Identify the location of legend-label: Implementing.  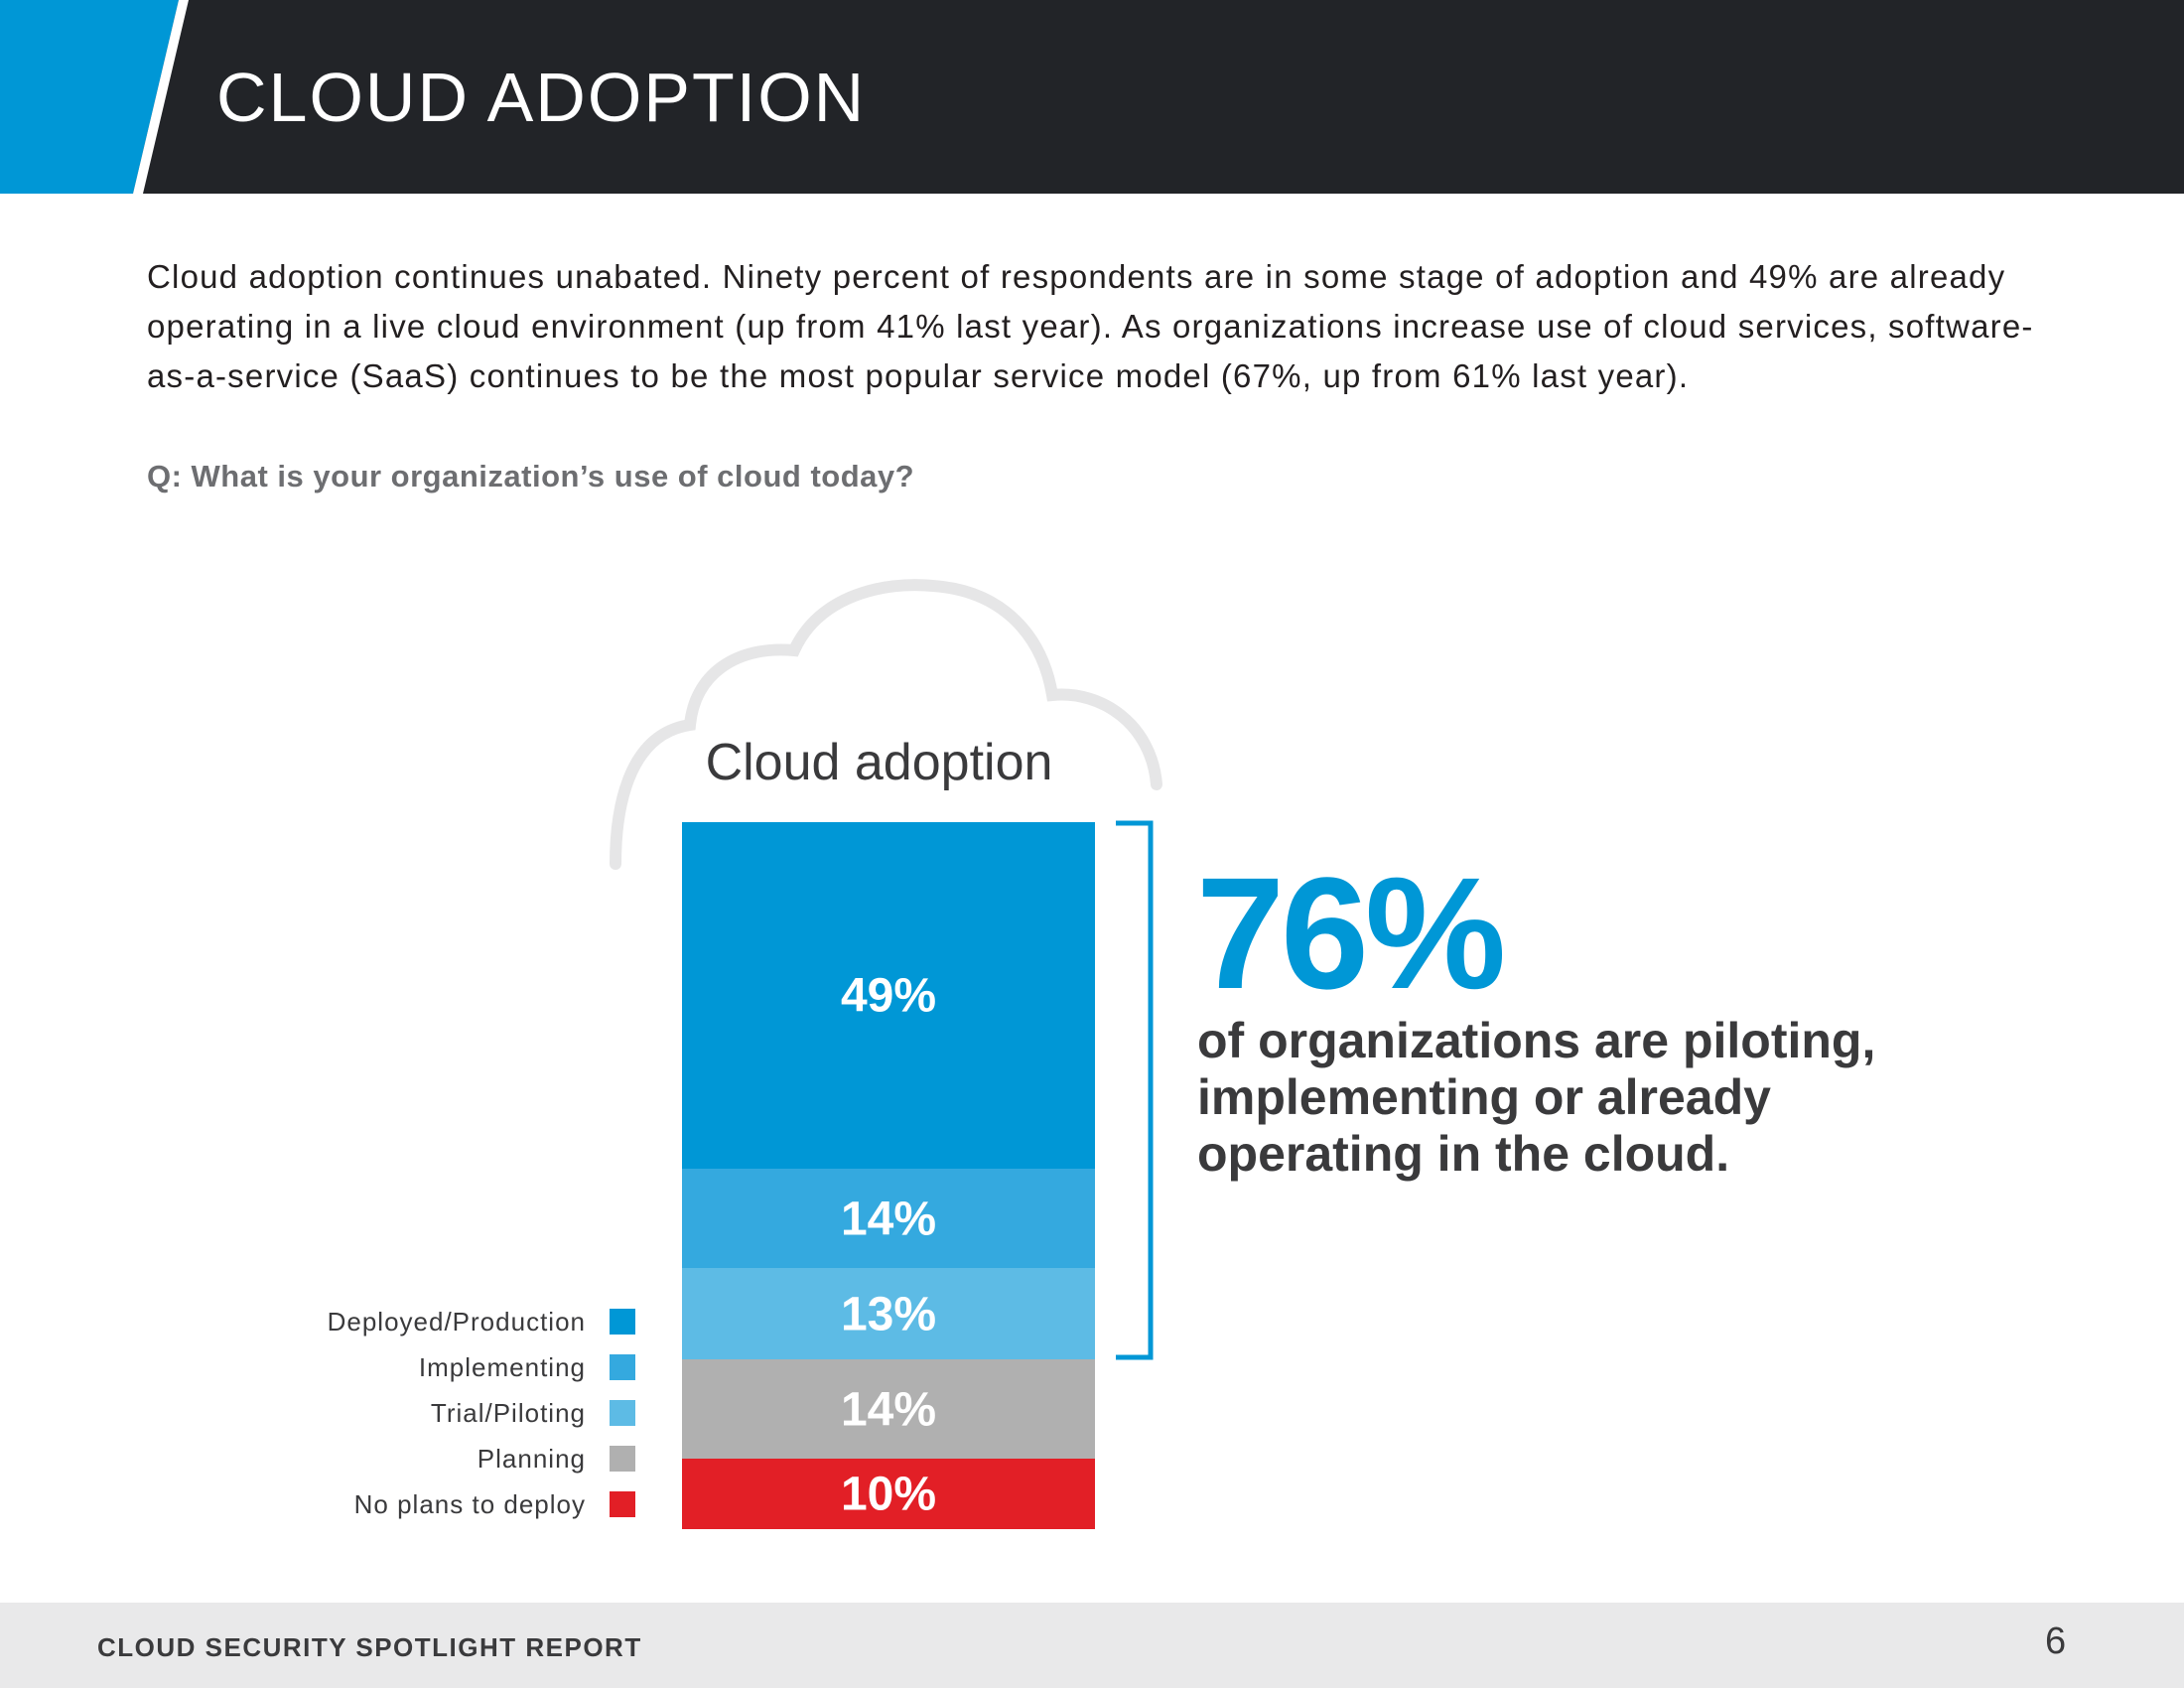
(502, 1366).